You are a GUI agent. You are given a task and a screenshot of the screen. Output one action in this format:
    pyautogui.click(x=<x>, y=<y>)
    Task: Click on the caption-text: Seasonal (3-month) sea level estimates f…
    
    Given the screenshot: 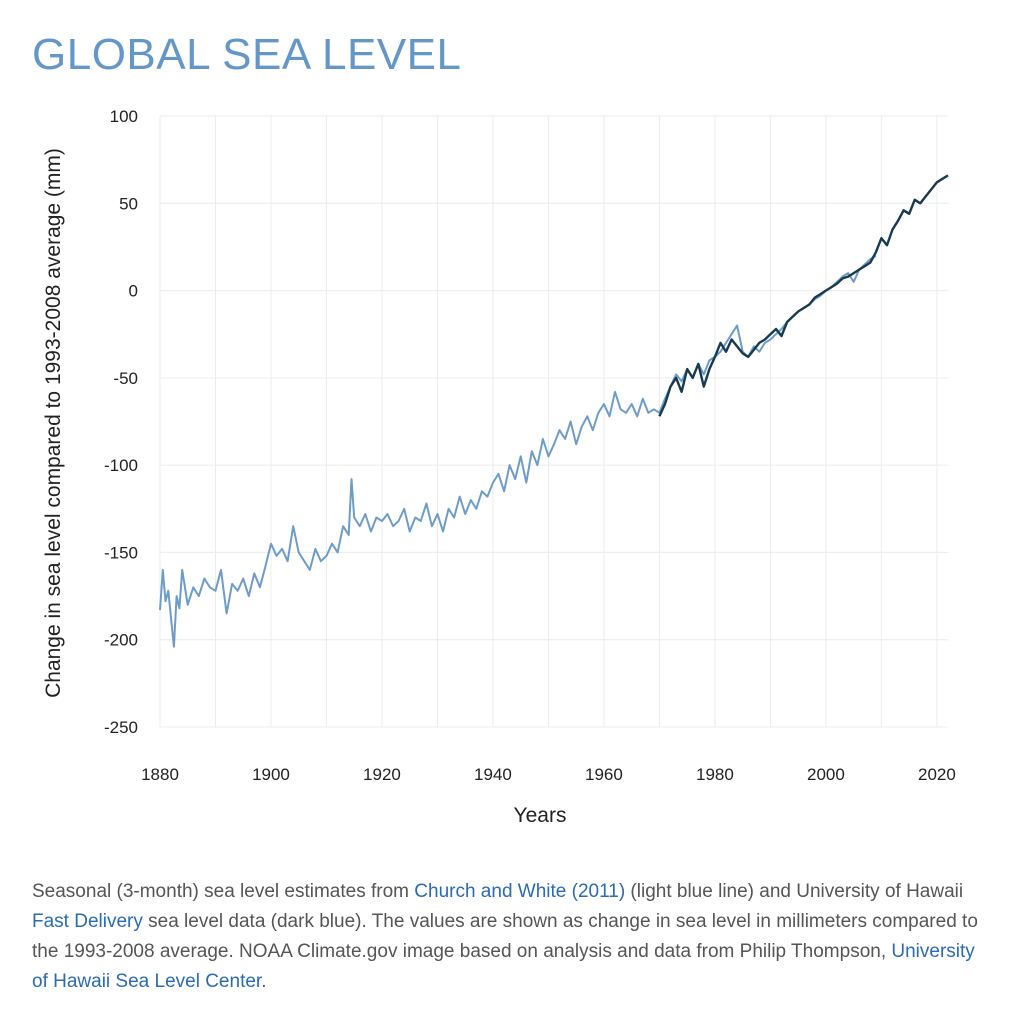 What is the action you would take?
    pyautogui.click(x=223, y=891)
    